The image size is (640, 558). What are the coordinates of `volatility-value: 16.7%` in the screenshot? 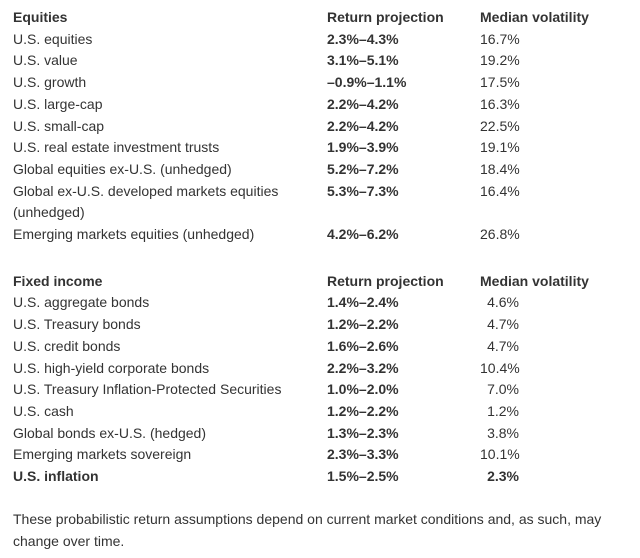 It's located at (500, 38).